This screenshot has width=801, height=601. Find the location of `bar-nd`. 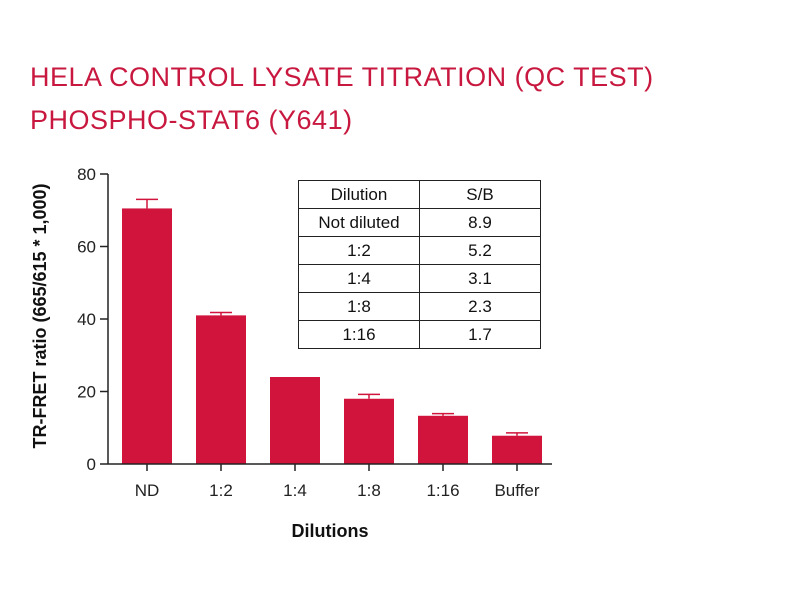

bar-nd is located at coordinates (147, 336).